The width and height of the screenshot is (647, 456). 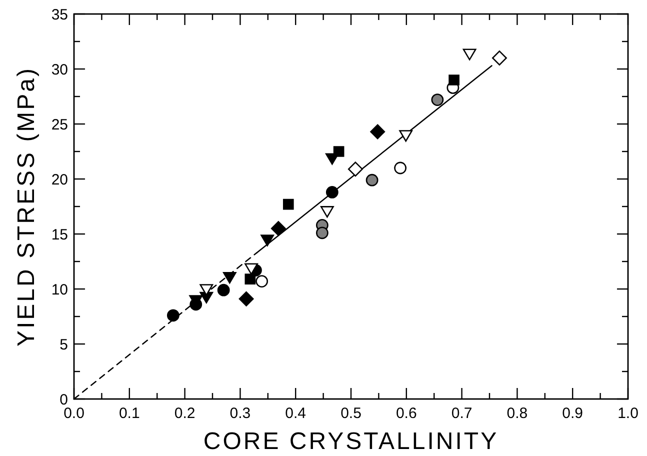 I want to click on y-tick-label: 20, so click(x=59, y=179).